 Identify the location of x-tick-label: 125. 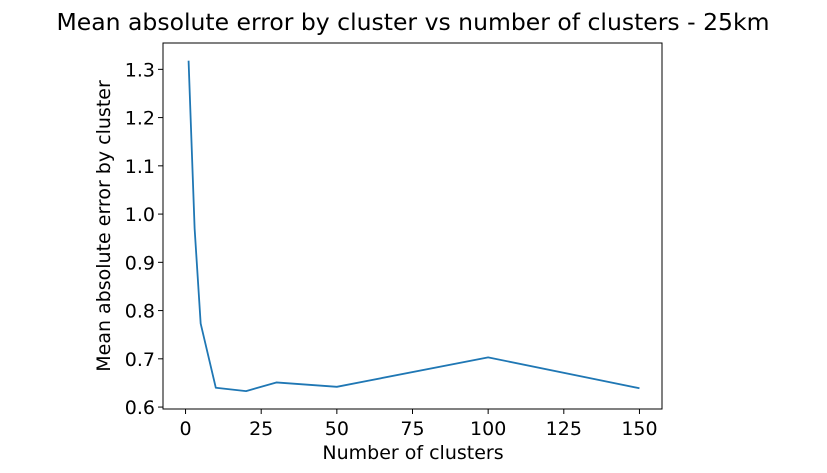
(564, 429).